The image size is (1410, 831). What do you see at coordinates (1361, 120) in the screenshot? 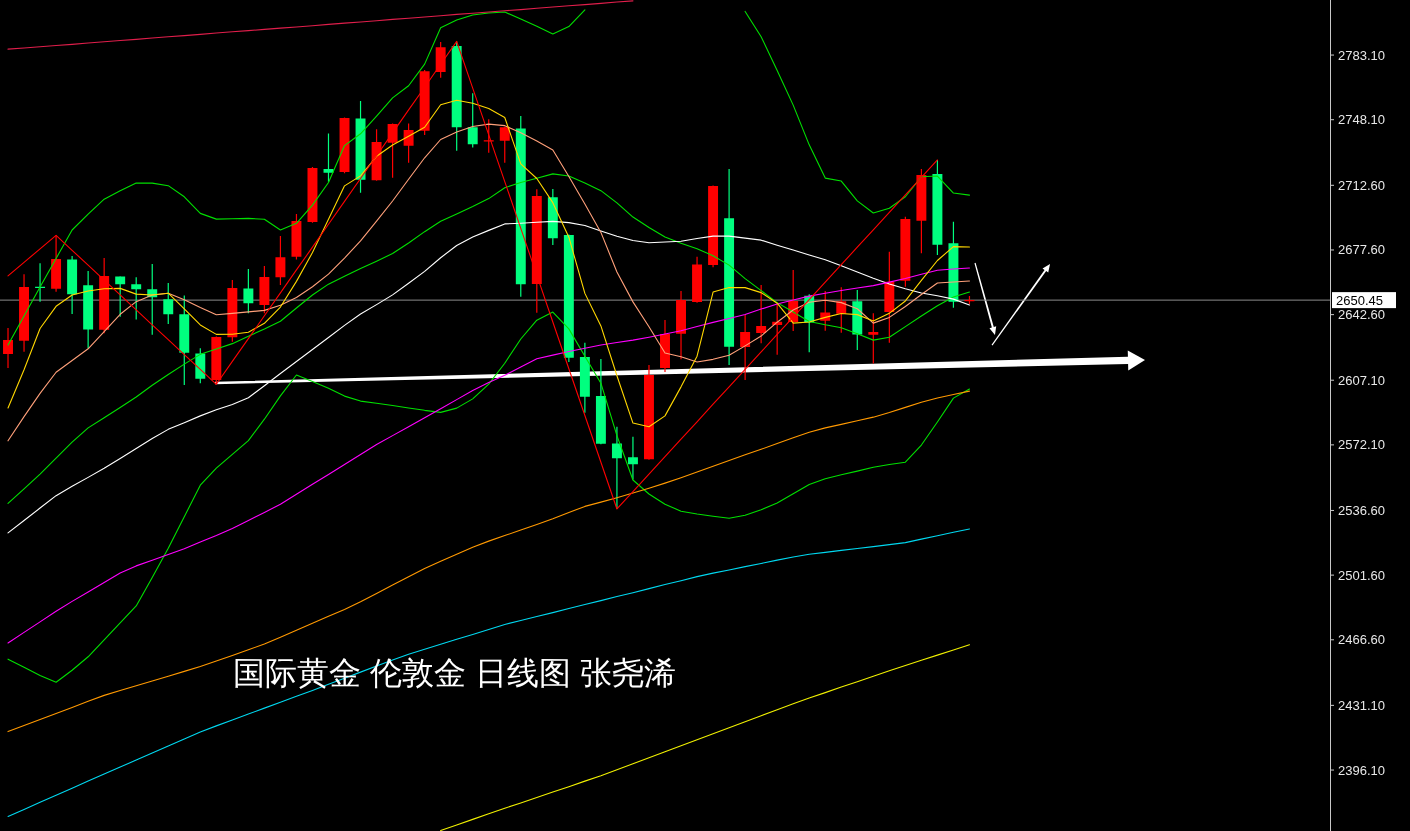
I see `y-tick-label: 2748.10` at bounding box center [1361, 120].